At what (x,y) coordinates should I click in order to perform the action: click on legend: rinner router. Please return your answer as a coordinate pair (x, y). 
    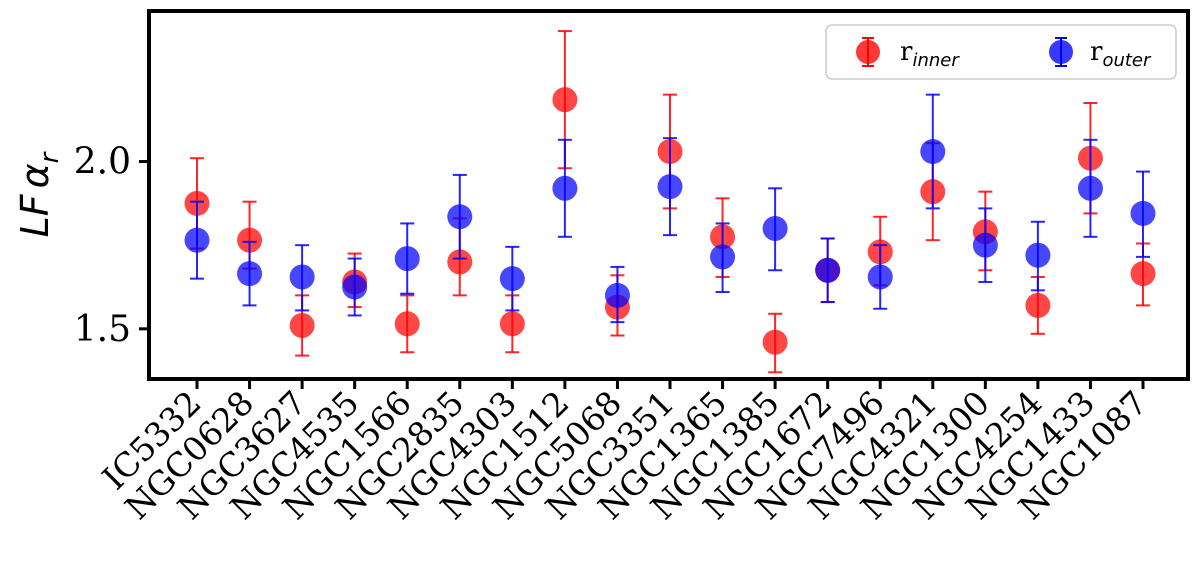
    Looking at the image, I should click on (1001, 52).